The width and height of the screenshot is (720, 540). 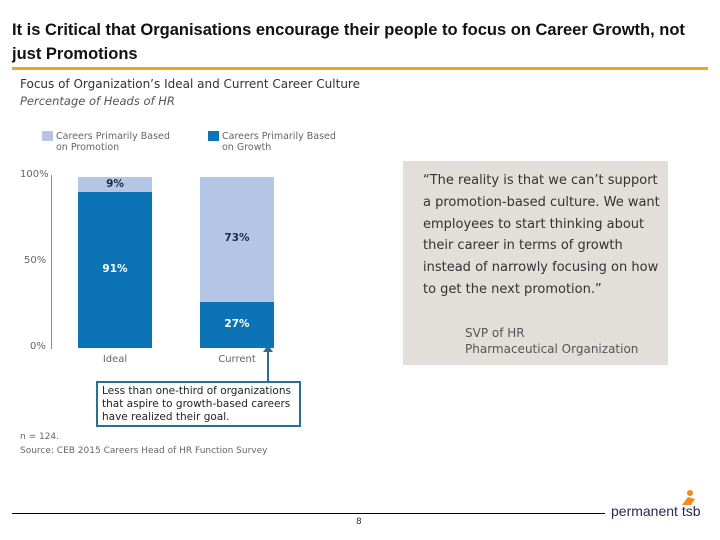 I want to click on logo-figure-icon, so click(x=688, y=497).